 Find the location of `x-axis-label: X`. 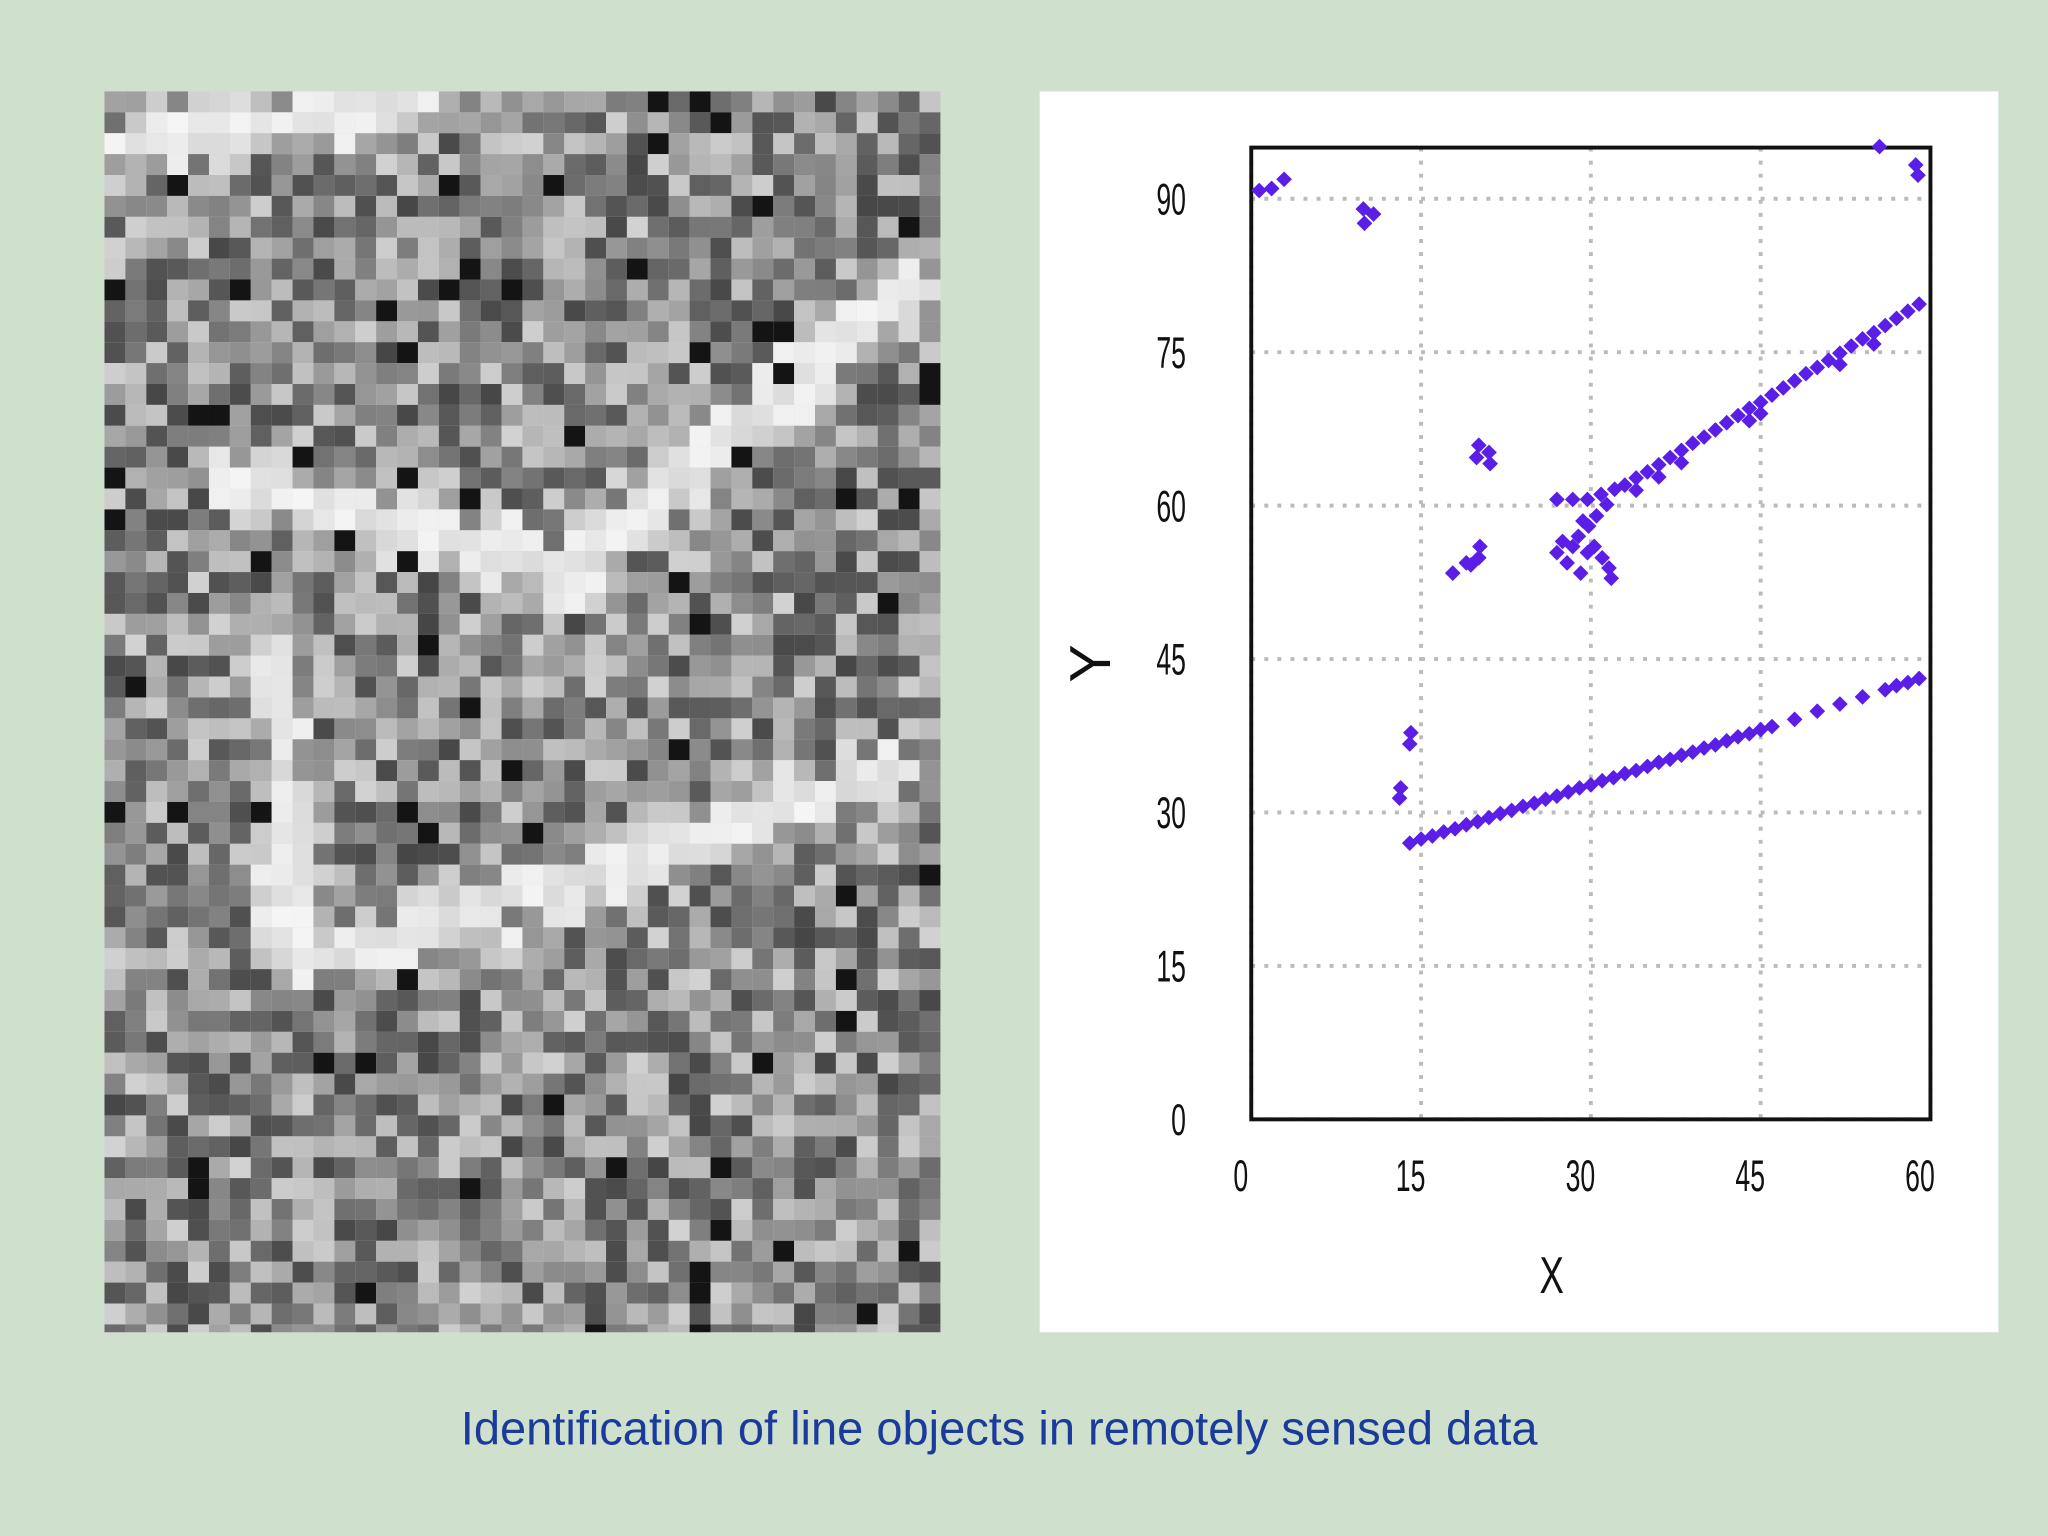

x-axis-label: X is located at coordinates (1551, 1275).